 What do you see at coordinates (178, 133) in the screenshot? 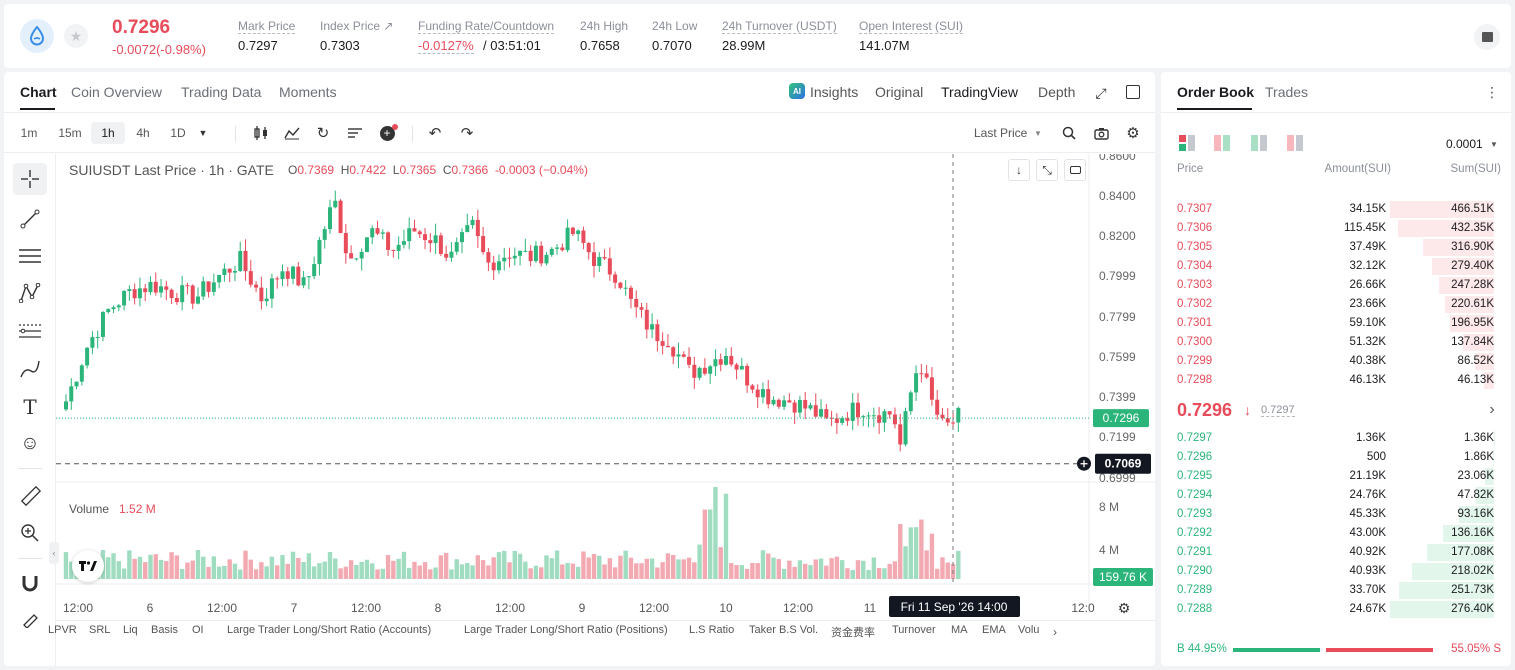
I see `interval-1d: 1D` at bounding box center [178, 133].